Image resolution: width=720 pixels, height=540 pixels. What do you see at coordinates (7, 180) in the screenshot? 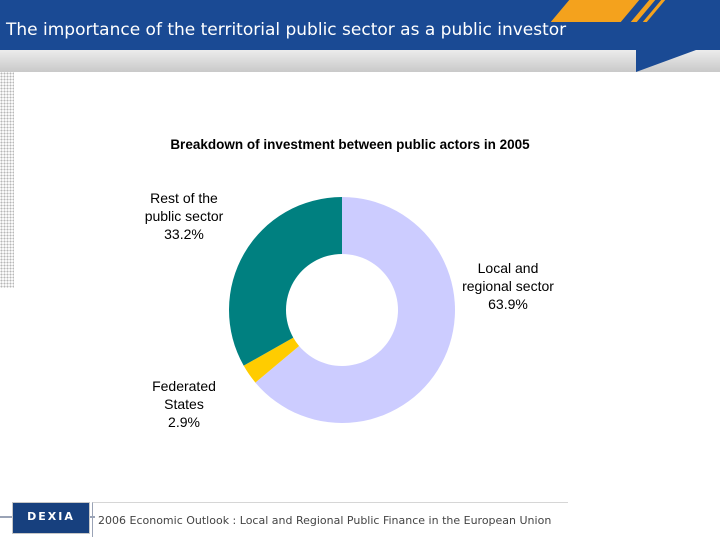
I see `dotted-side-decoration` at bounding box center [7, 180].